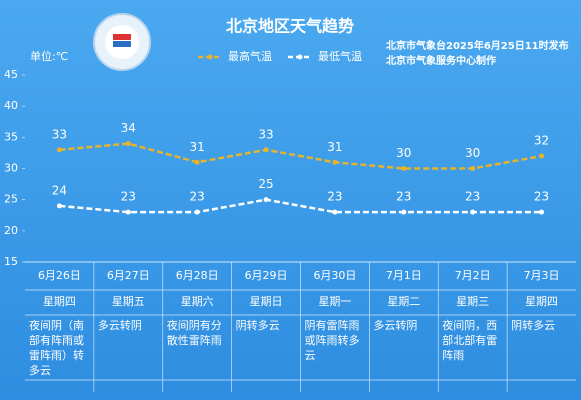 The width and height of the screenshot is (581, 400). I want to click on y-tick-label: 15, so click(11, 261).